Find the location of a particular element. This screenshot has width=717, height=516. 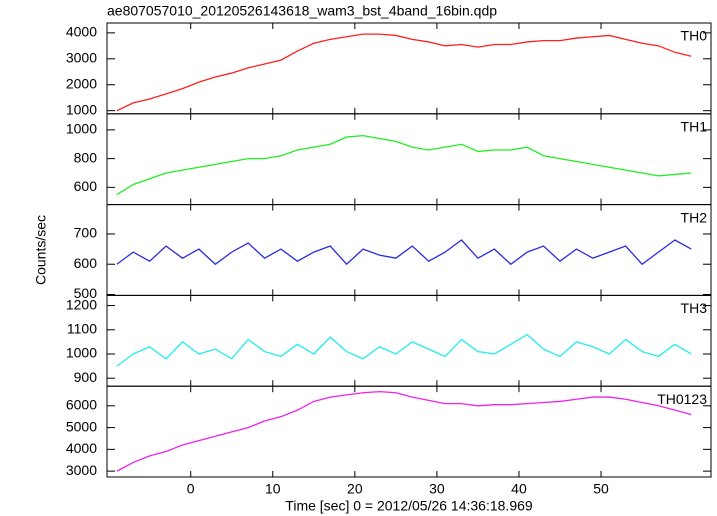

x-tick-label: 40 is located at coordinates (519, 489).